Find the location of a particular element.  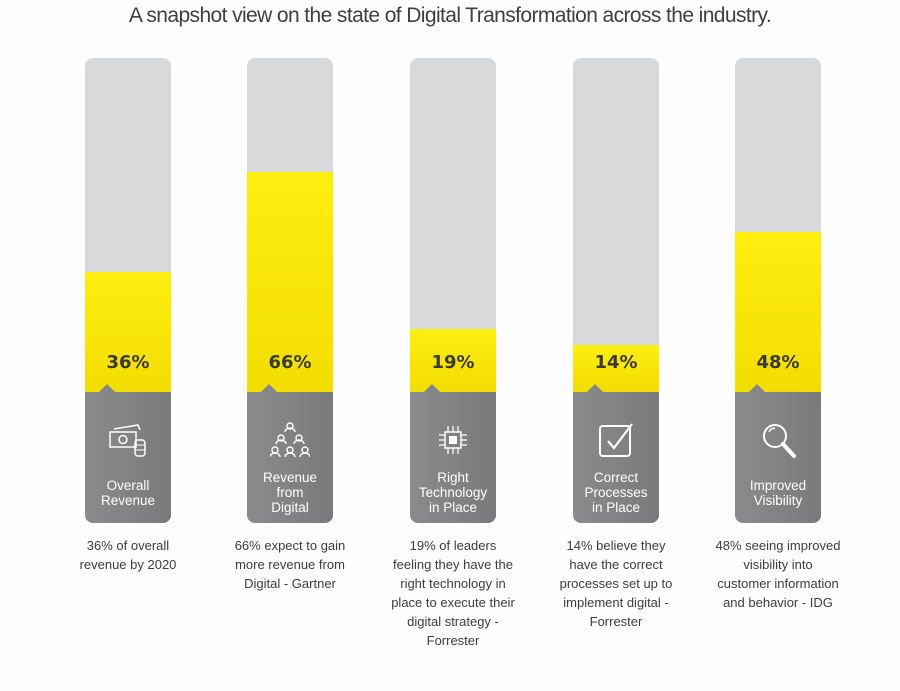

bar-category-label: Correct Processes in Place is located at coordinates (616, 492).